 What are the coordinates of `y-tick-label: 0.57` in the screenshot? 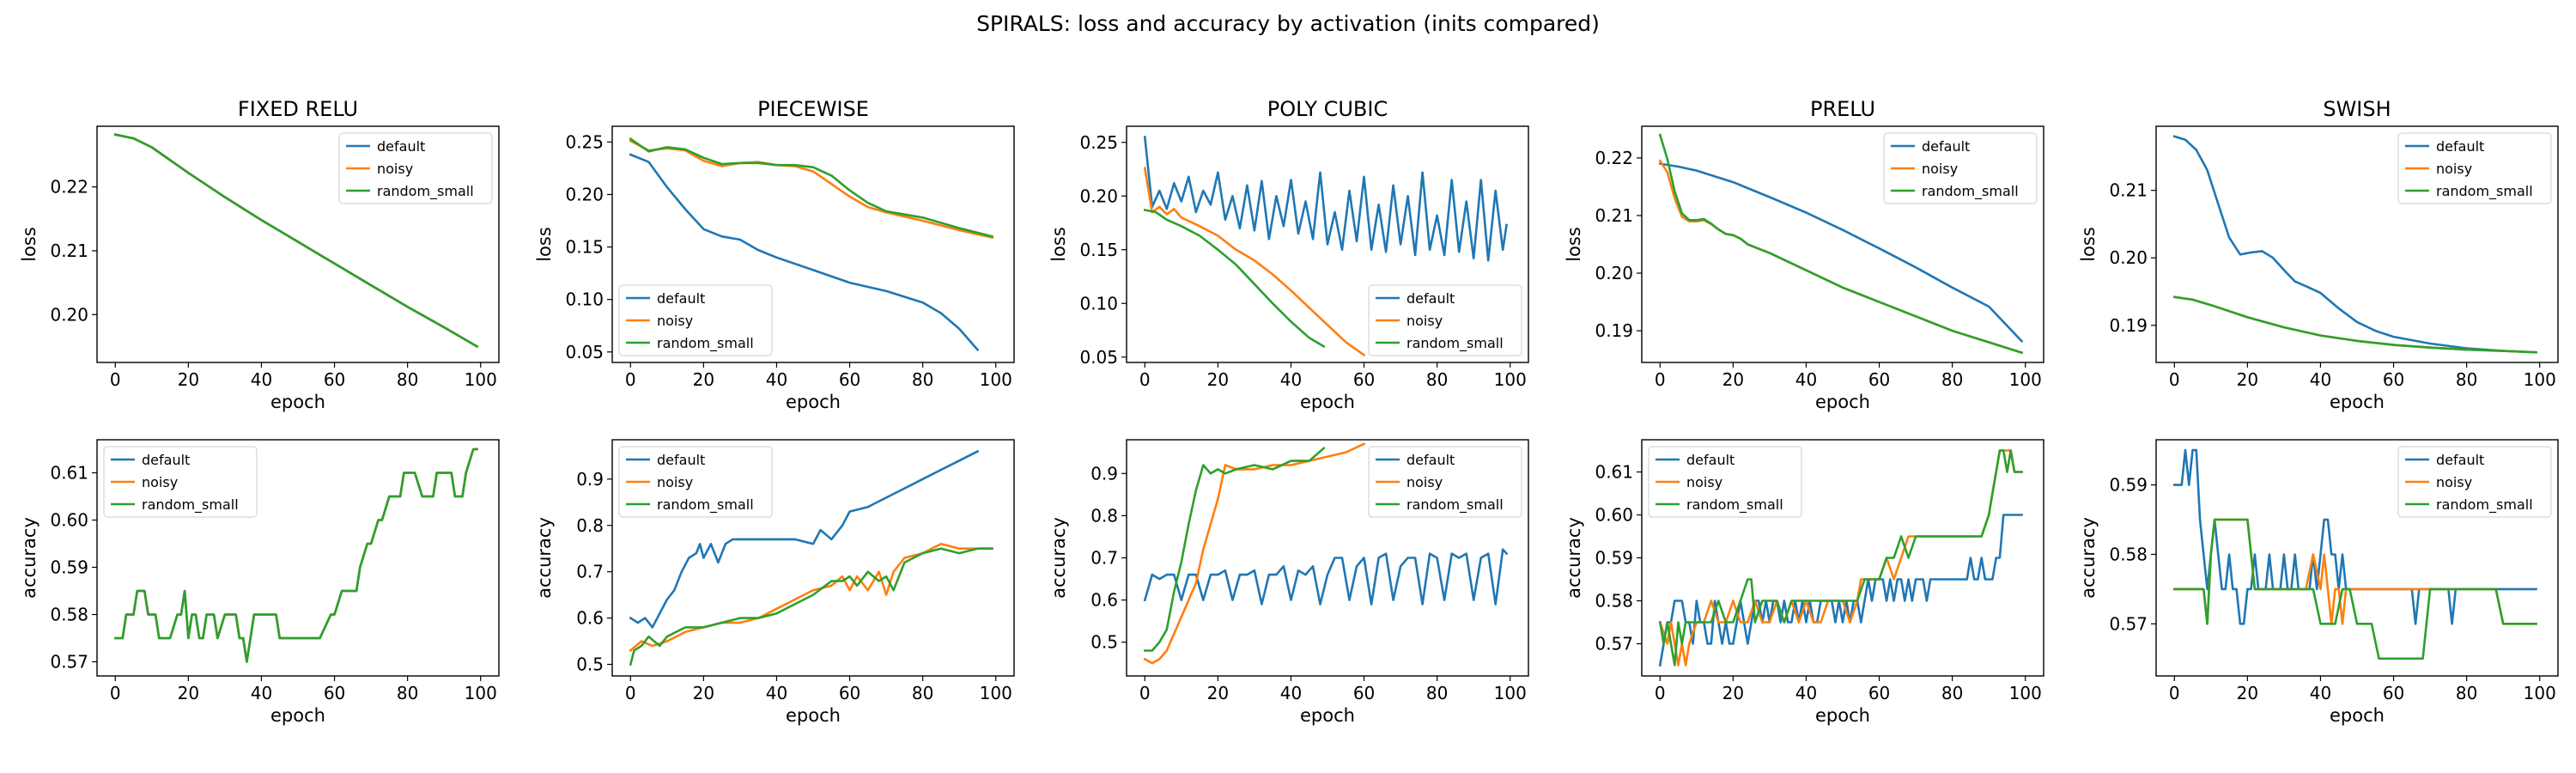 It's located at (1614, 644).